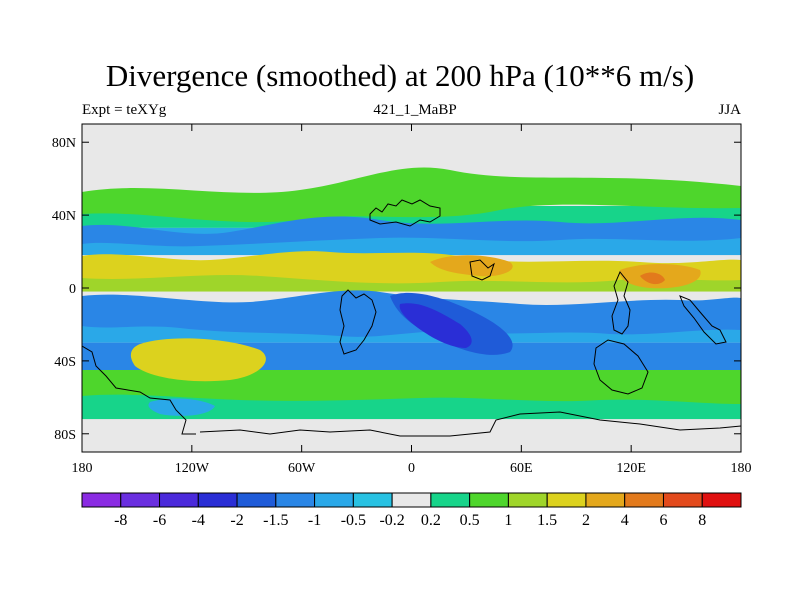 This screenshot has width=800, height=600. What do you see at coordinates (353, 520) in the screenshot?
I see `colorbar-label: -0.5` at bounding box center [353, 520].